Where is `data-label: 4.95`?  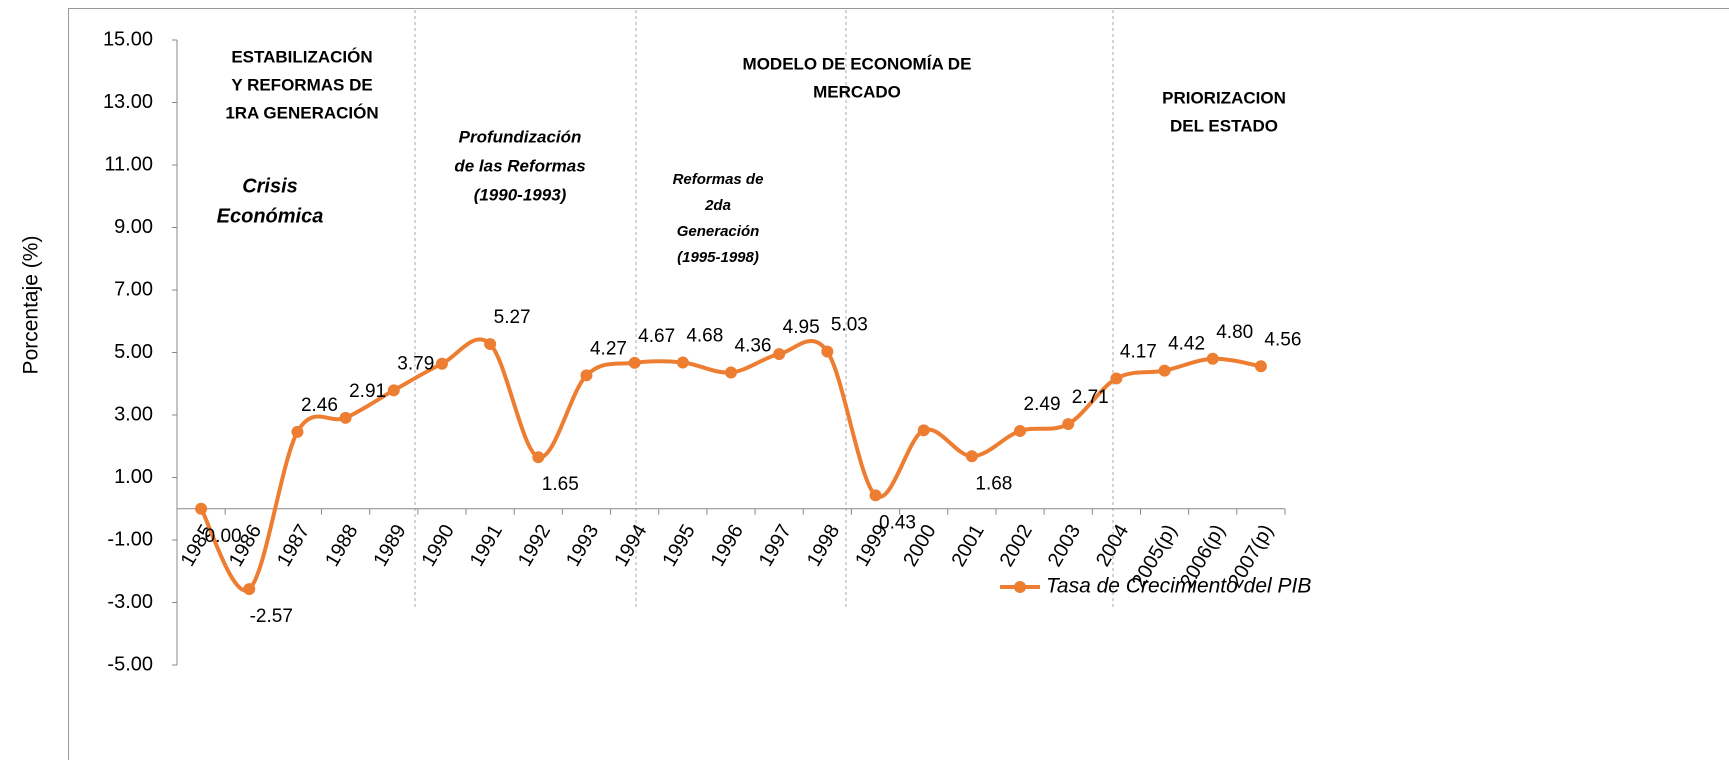 data-label: 4.95 is located at coordinates (801, 327).